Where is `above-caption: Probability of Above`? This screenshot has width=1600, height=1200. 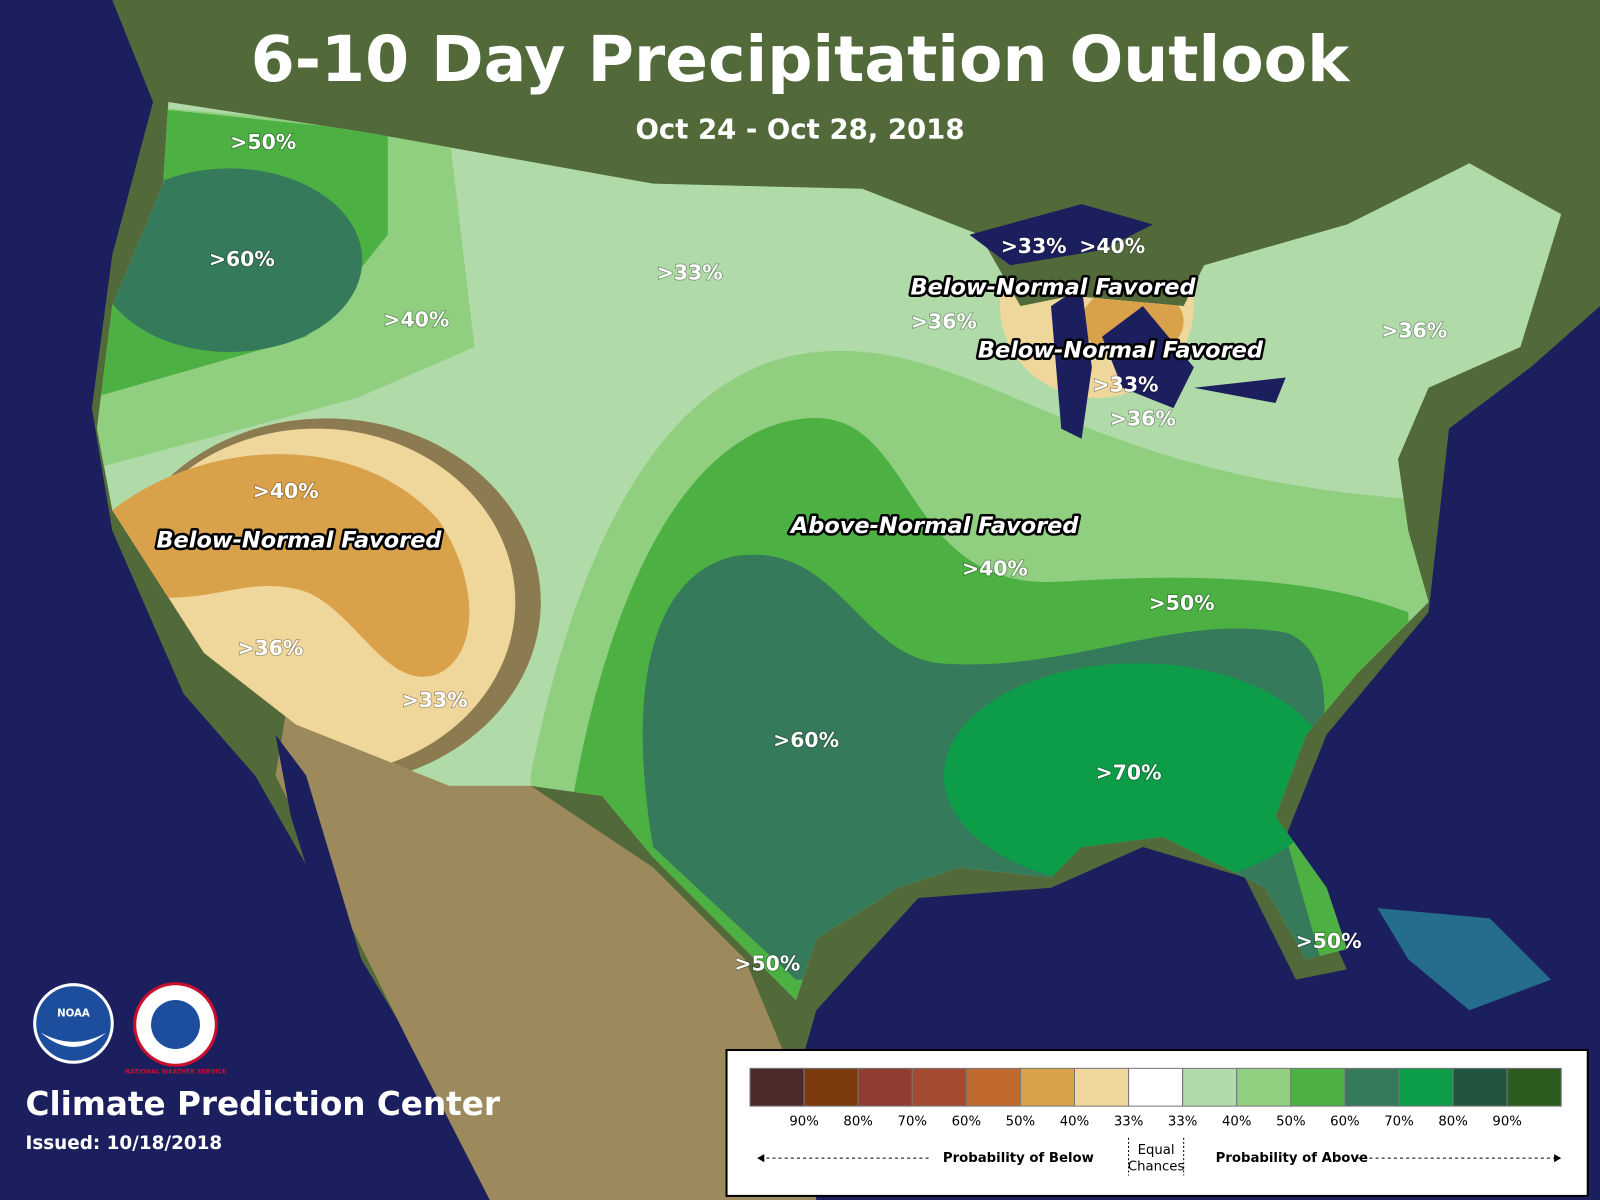
above-caption: Probability of Above is located at coordinates (1292, 1158).